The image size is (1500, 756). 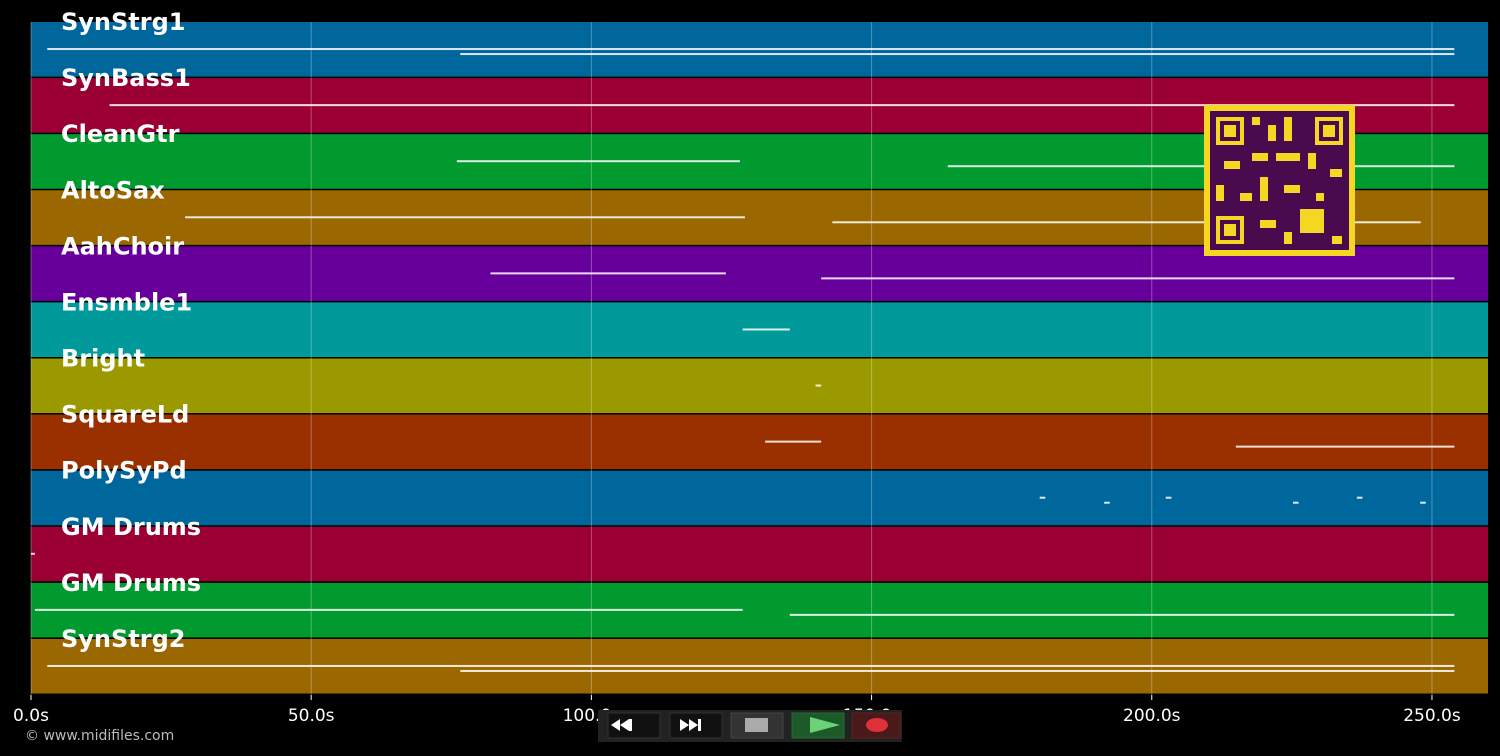 I want to click on x-tick-label: 0.0s, so click(x=31, y=716).